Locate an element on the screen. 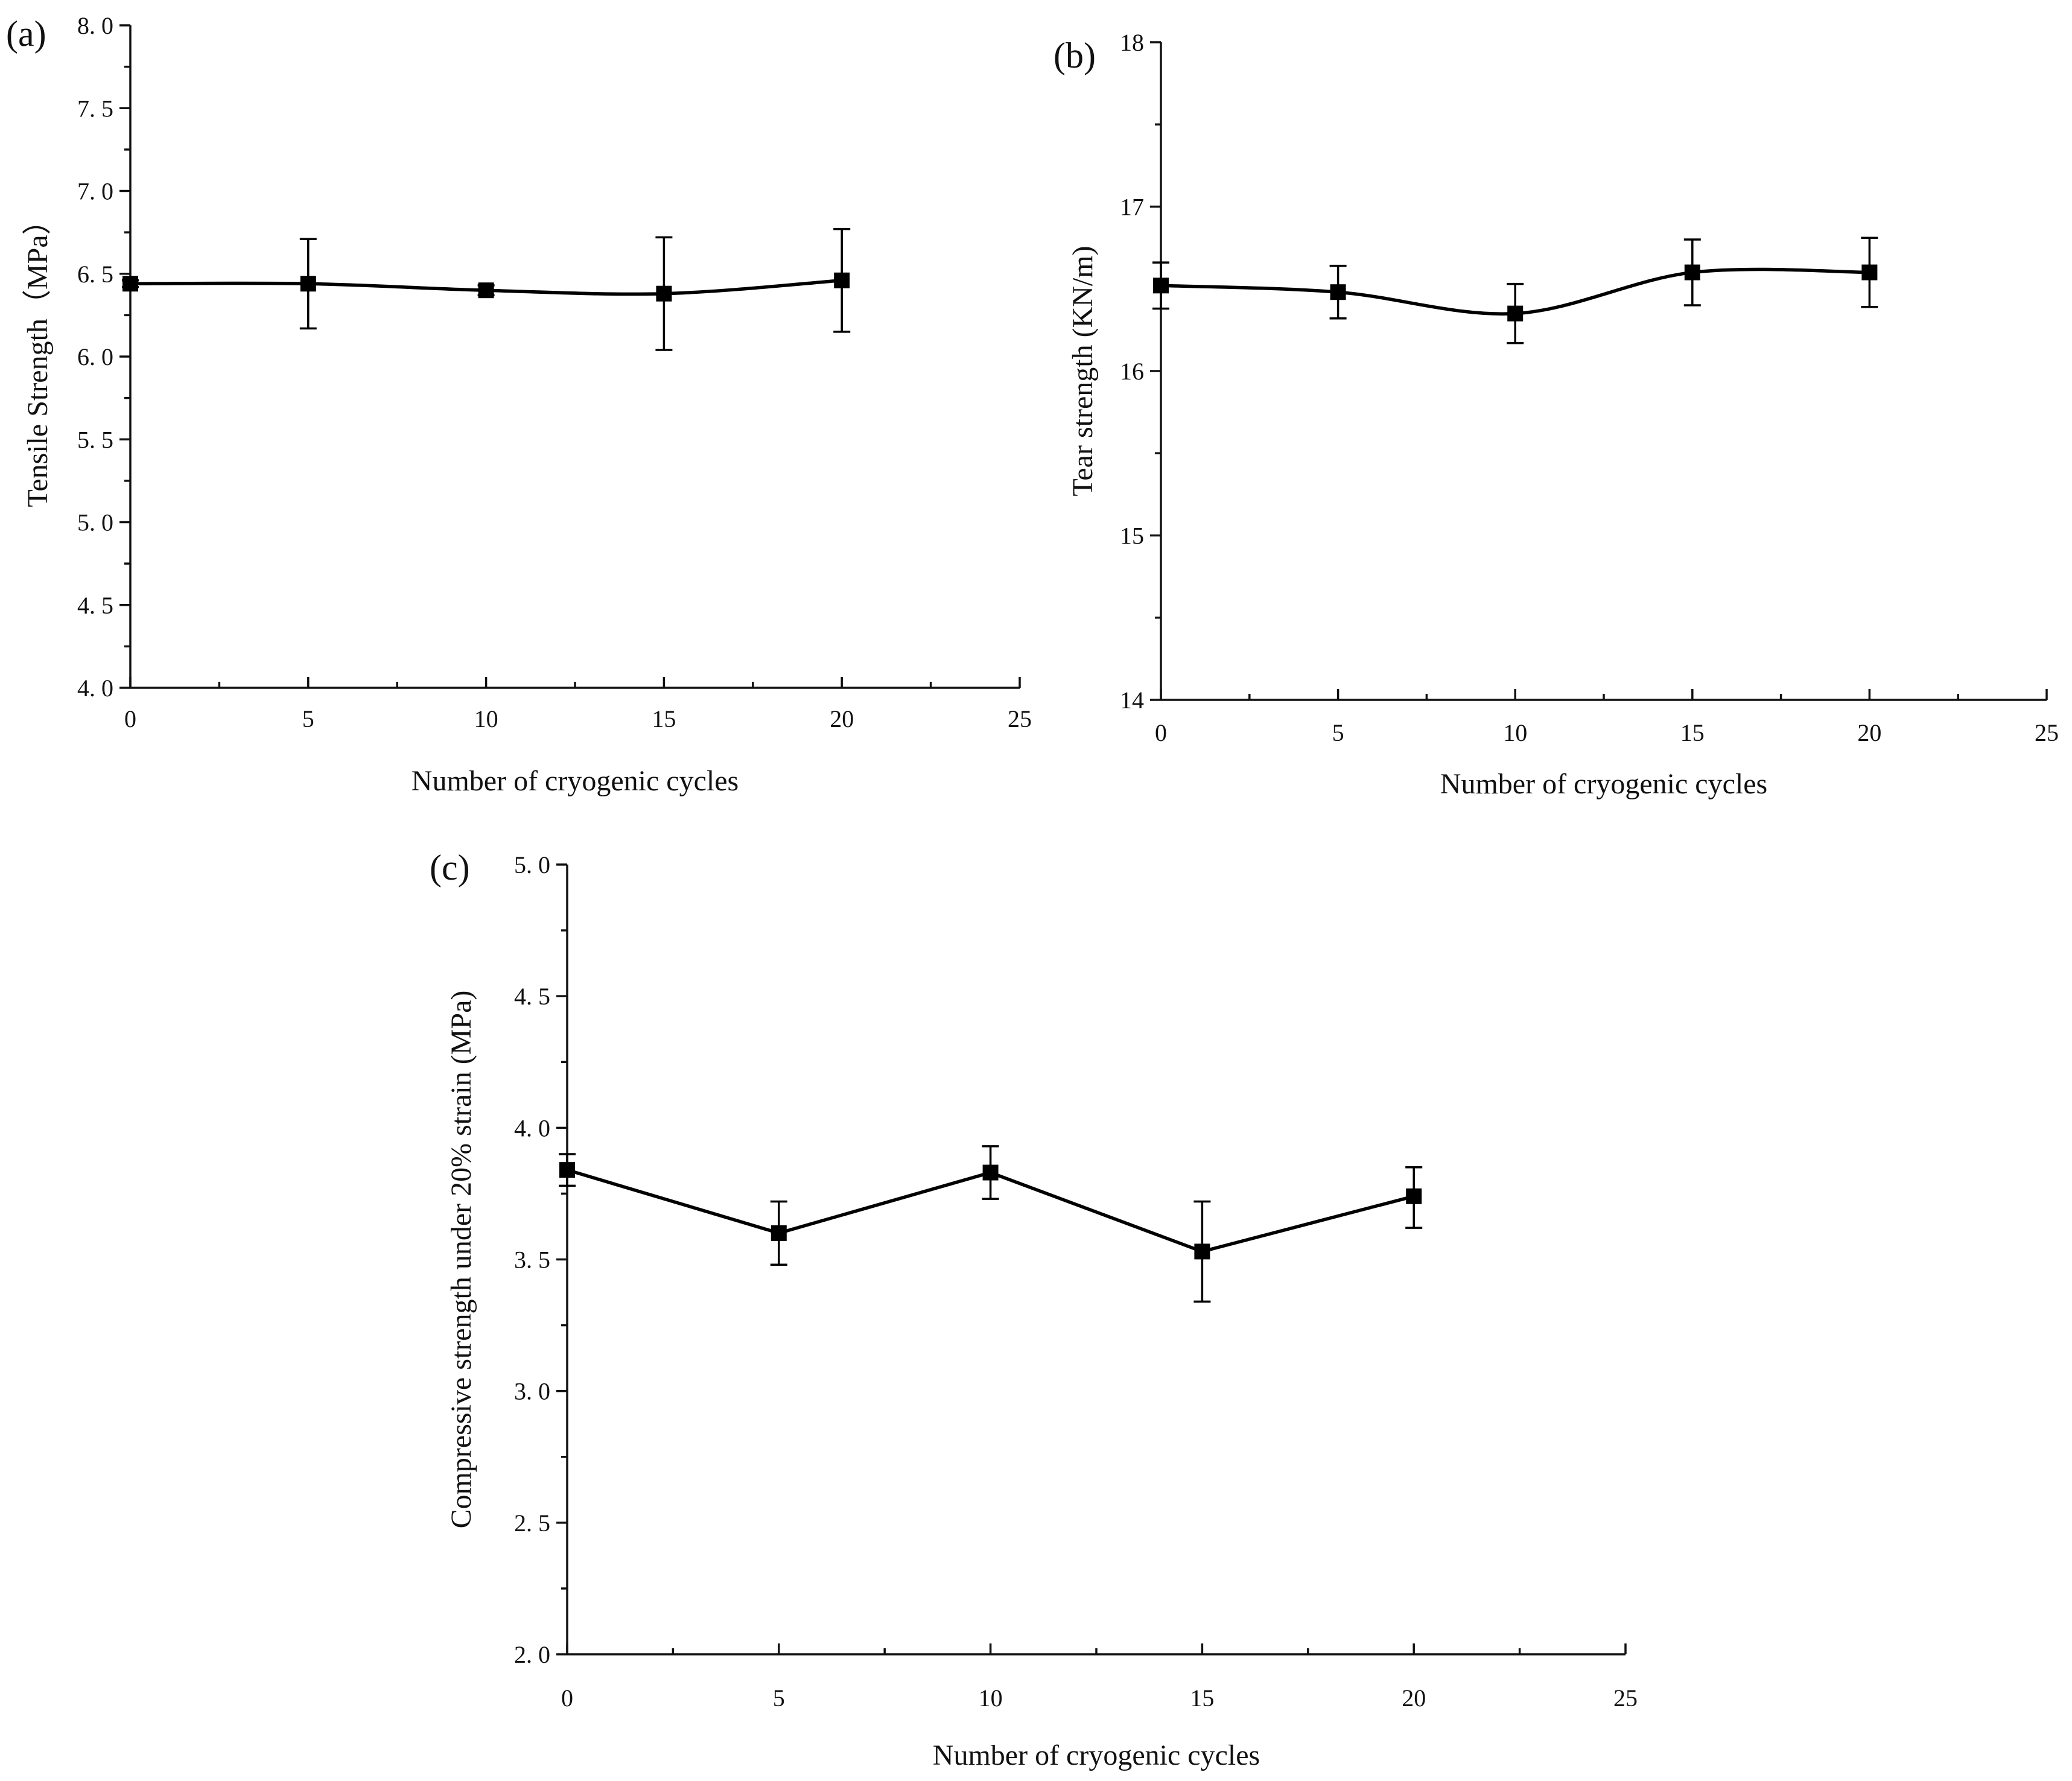 The width and height of the screenshot is (2072, 1781). panel-label: (b) is located at coordinates (1075, 55).